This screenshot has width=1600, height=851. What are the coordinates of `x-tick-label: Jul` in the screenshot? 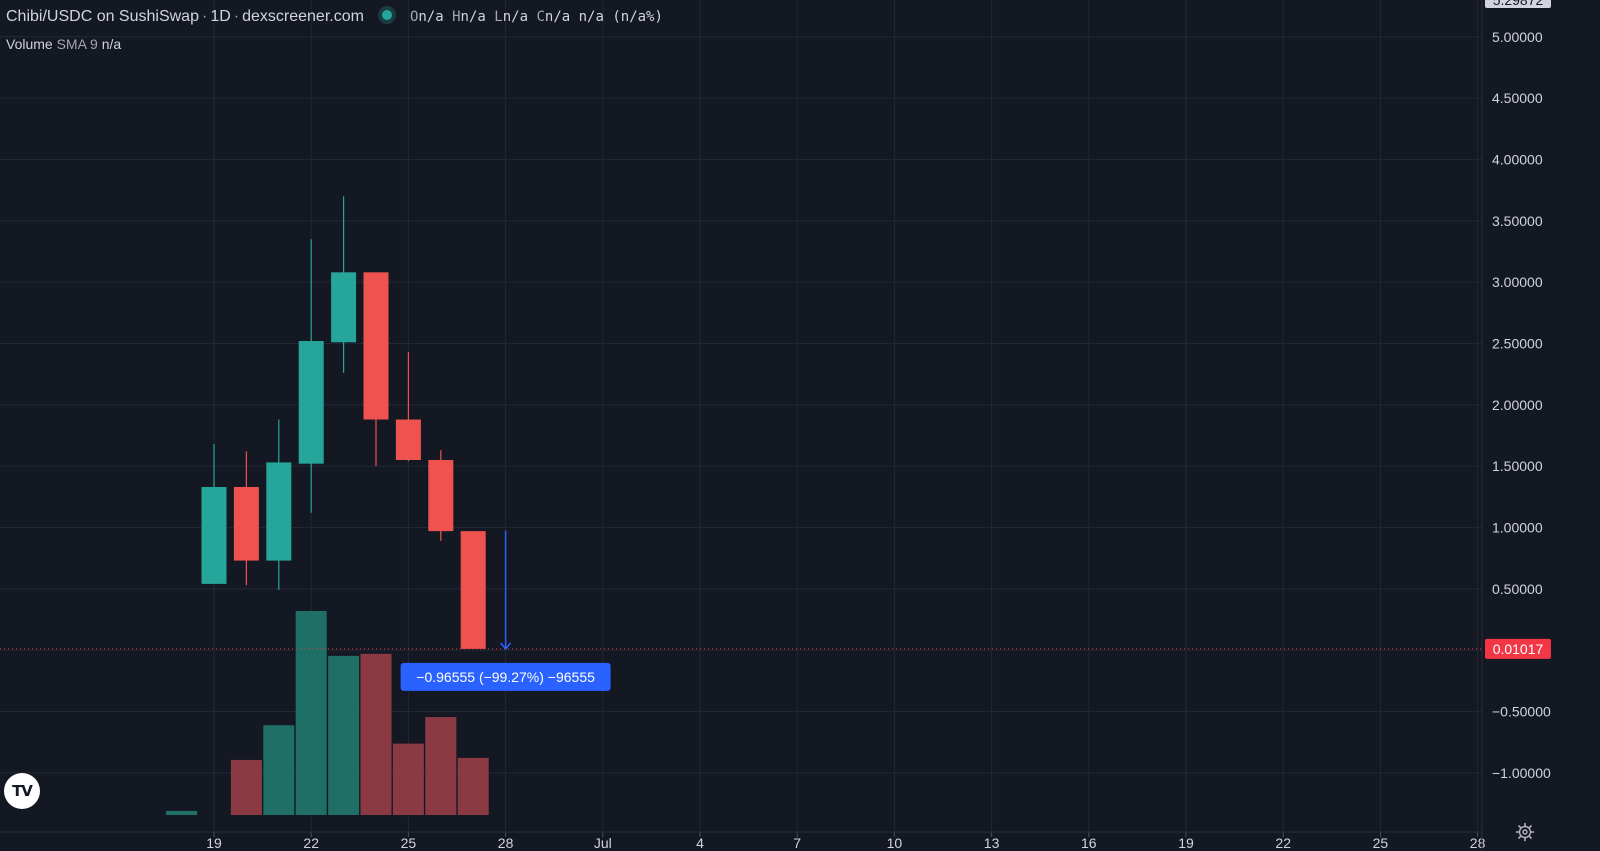 It's located at (603, 843).